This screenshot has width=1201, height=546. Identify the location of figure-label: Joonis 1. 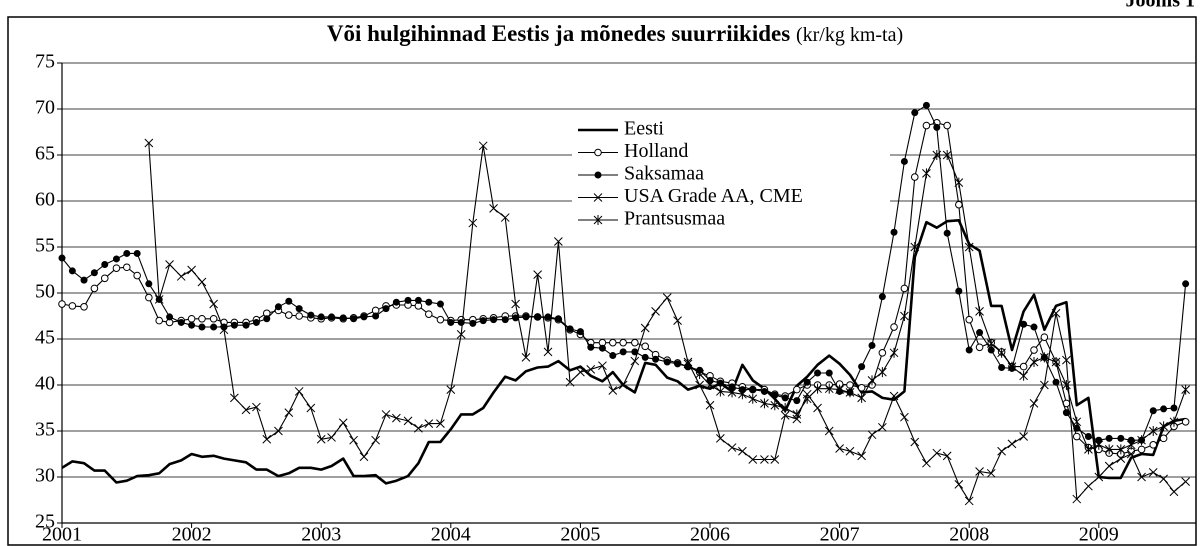
(1160, 6).